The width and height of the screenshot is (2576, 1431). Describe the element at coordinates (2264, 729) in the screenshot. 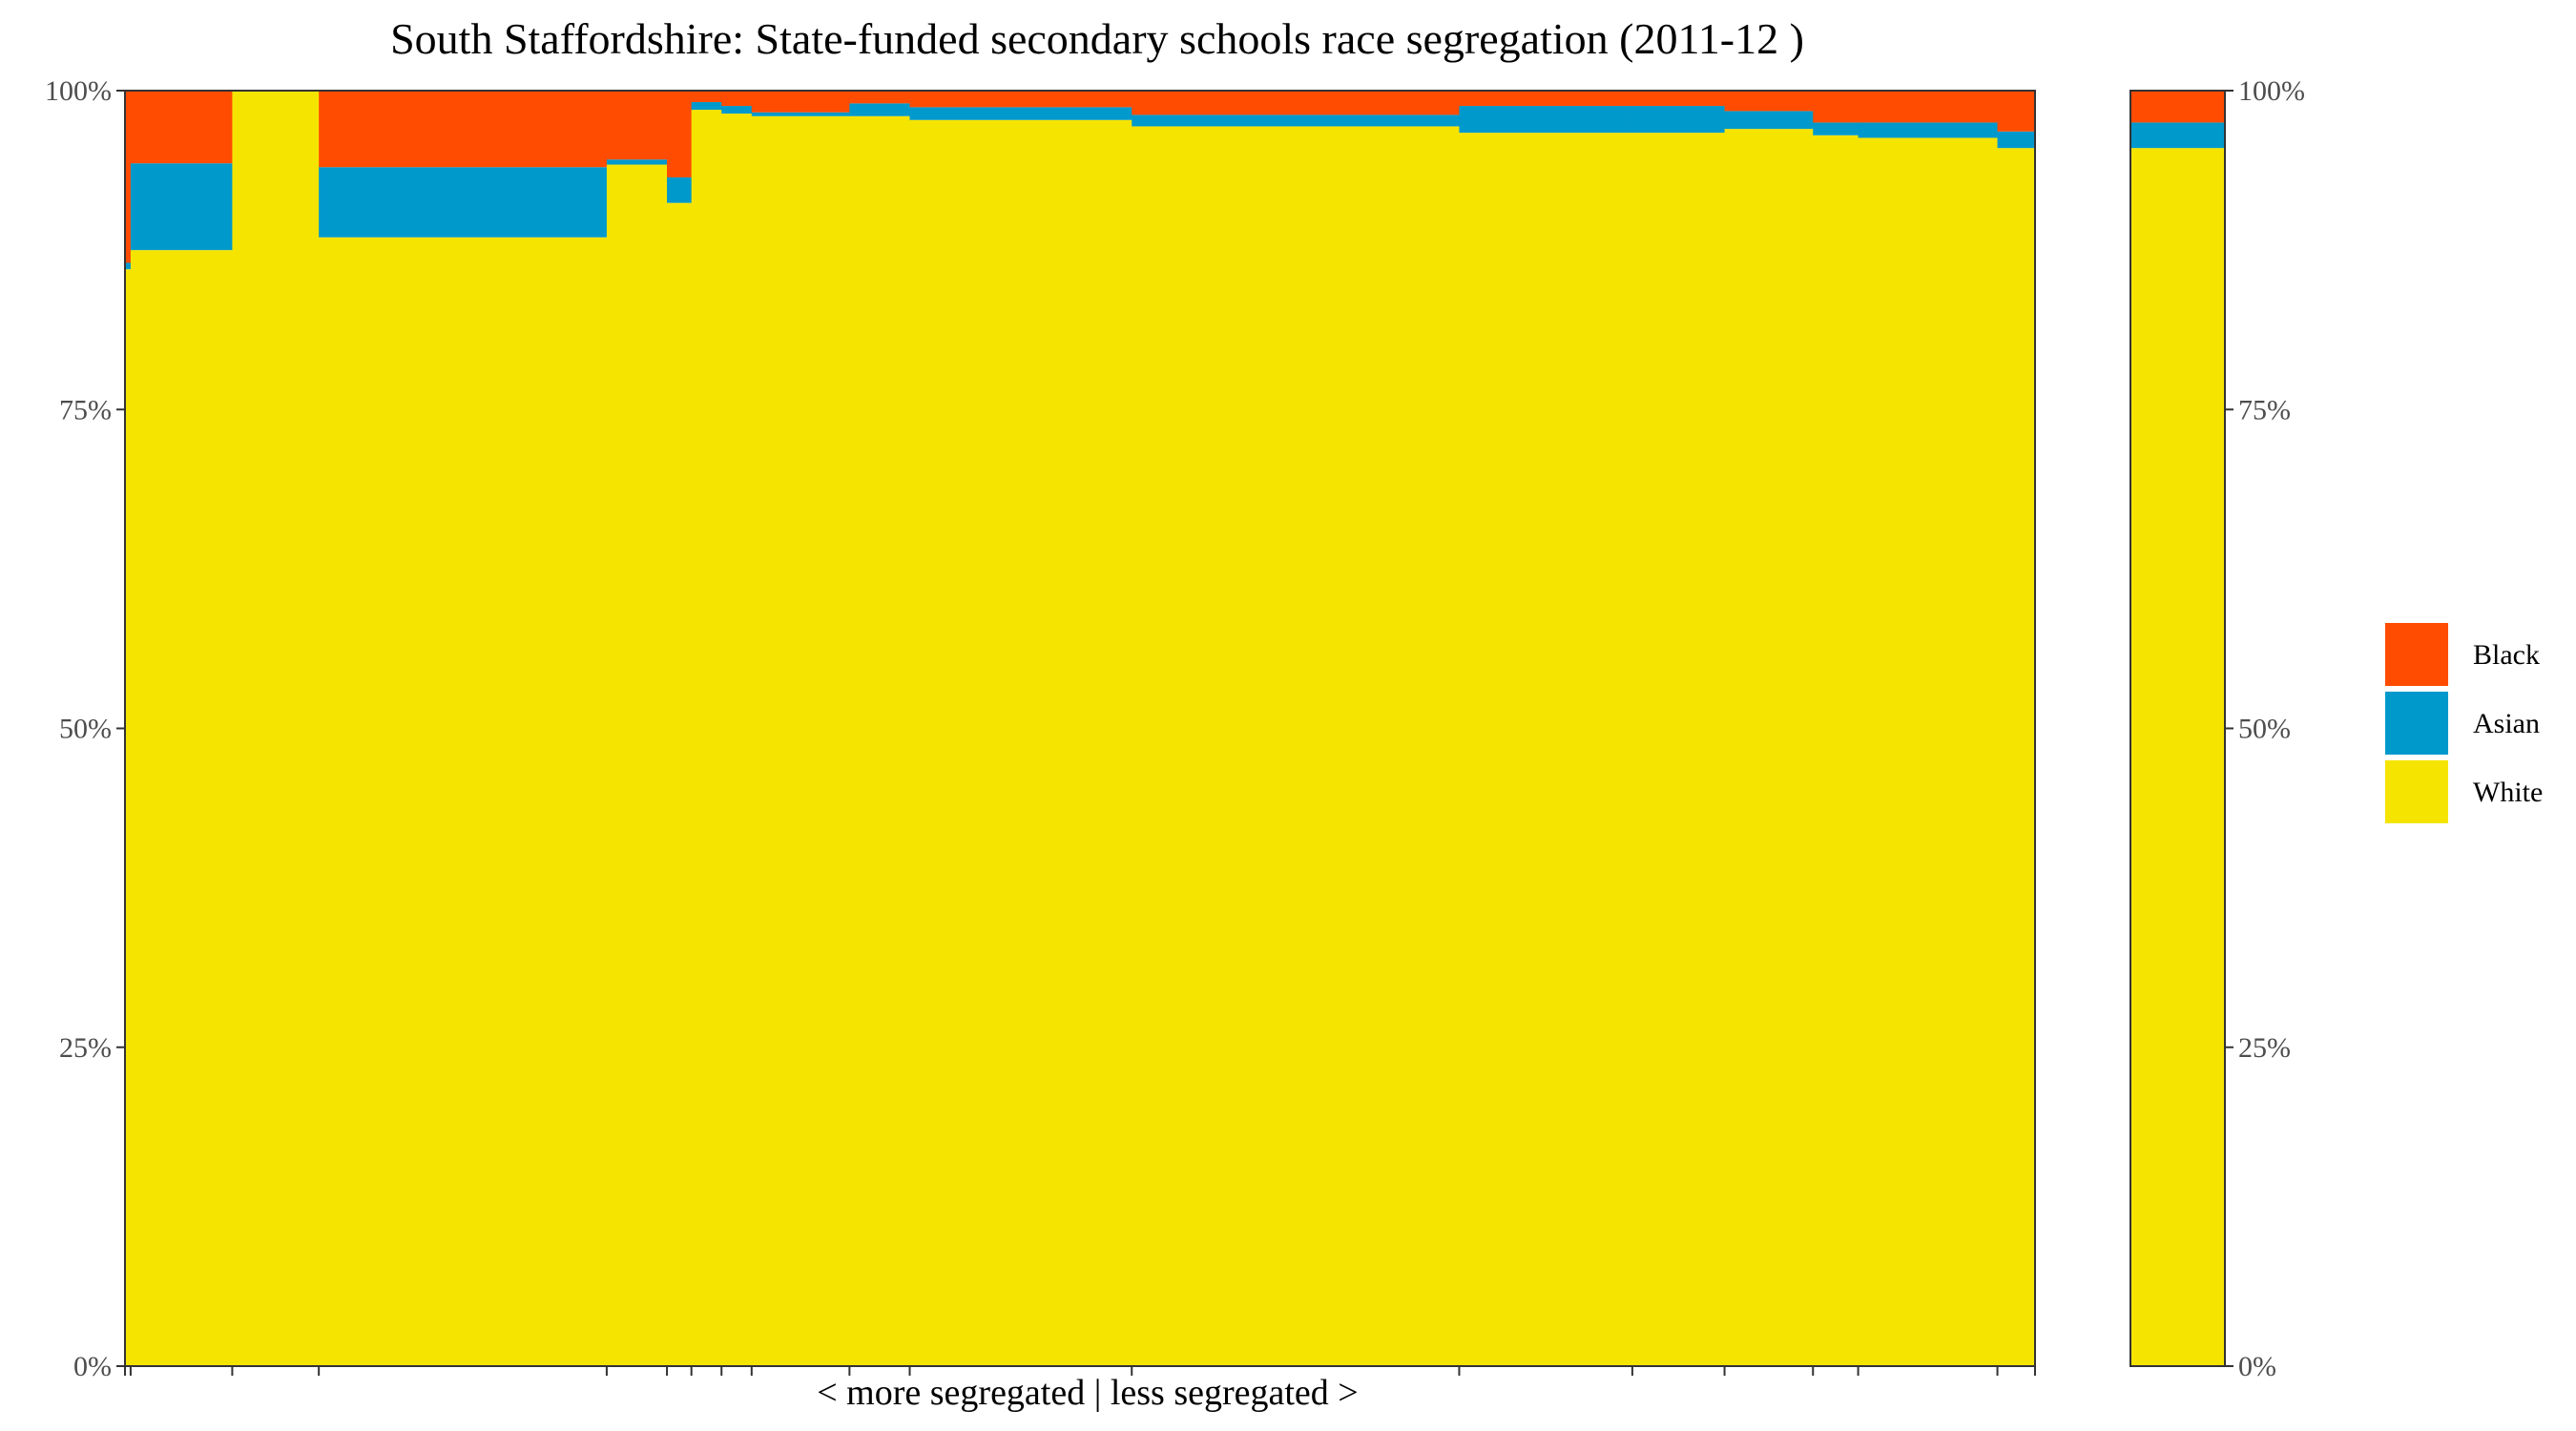

I see `y-tick-label-right: 50%` at that location.